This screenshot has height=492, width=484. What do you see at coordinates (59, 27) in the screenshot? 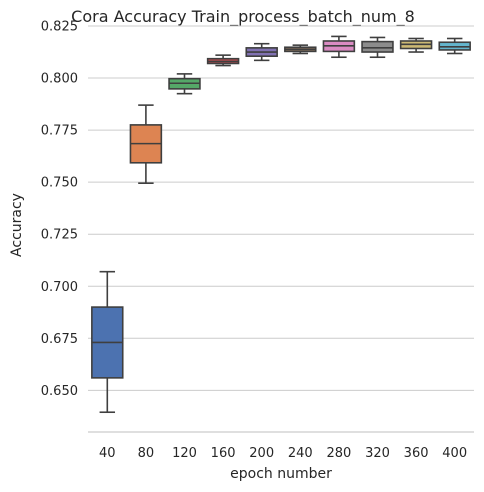
I see `y-tick-label: 0.825` at bounding box center [59, 27].